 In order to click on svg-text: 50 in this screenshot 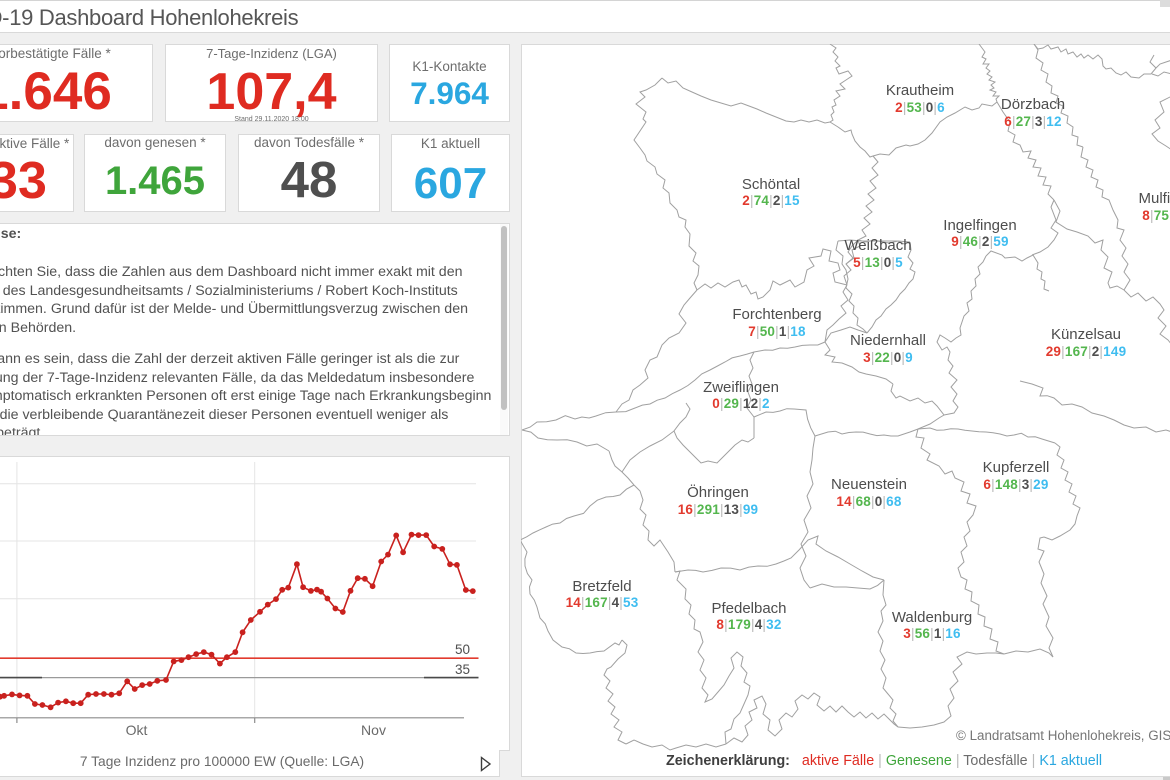, I will do `click(462, 649)`.